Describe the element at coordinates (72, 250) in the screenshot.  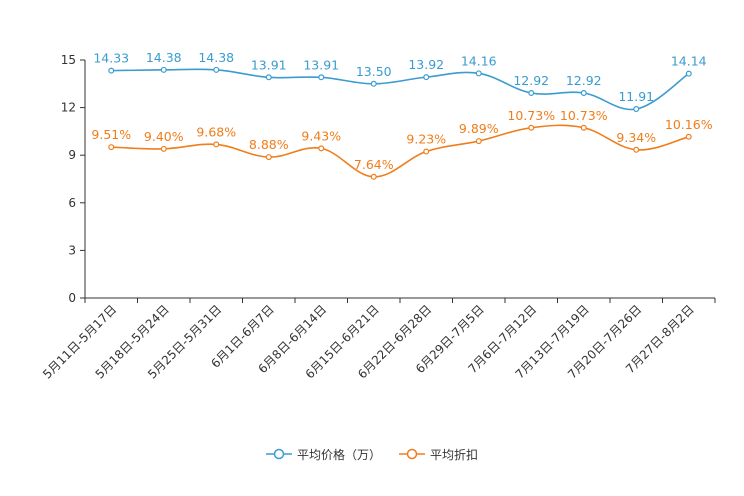
I see `y-tick-label: 3` at that location.